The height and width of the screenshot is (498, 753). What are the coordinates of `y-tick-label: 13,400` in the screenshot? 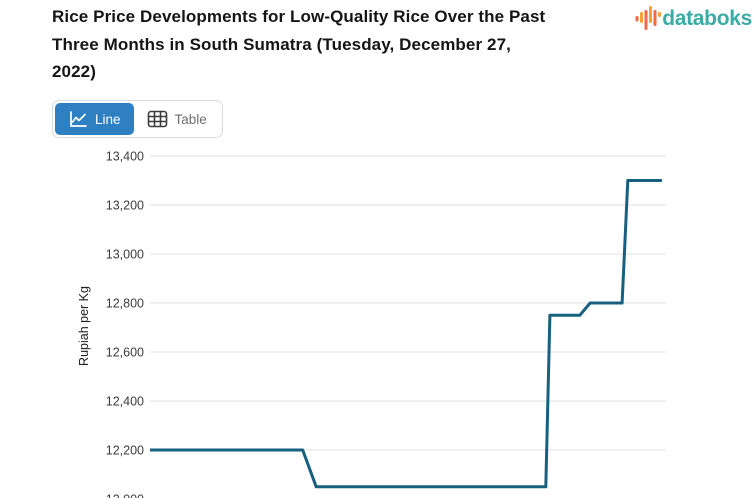 It's located at (125, 157).